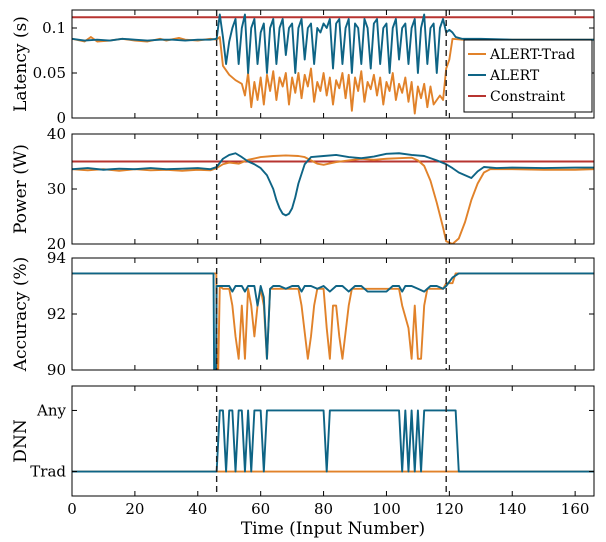 The image size is (606, 542). I want to click on legend-label-constraint: Constraint, so click(528, 97).